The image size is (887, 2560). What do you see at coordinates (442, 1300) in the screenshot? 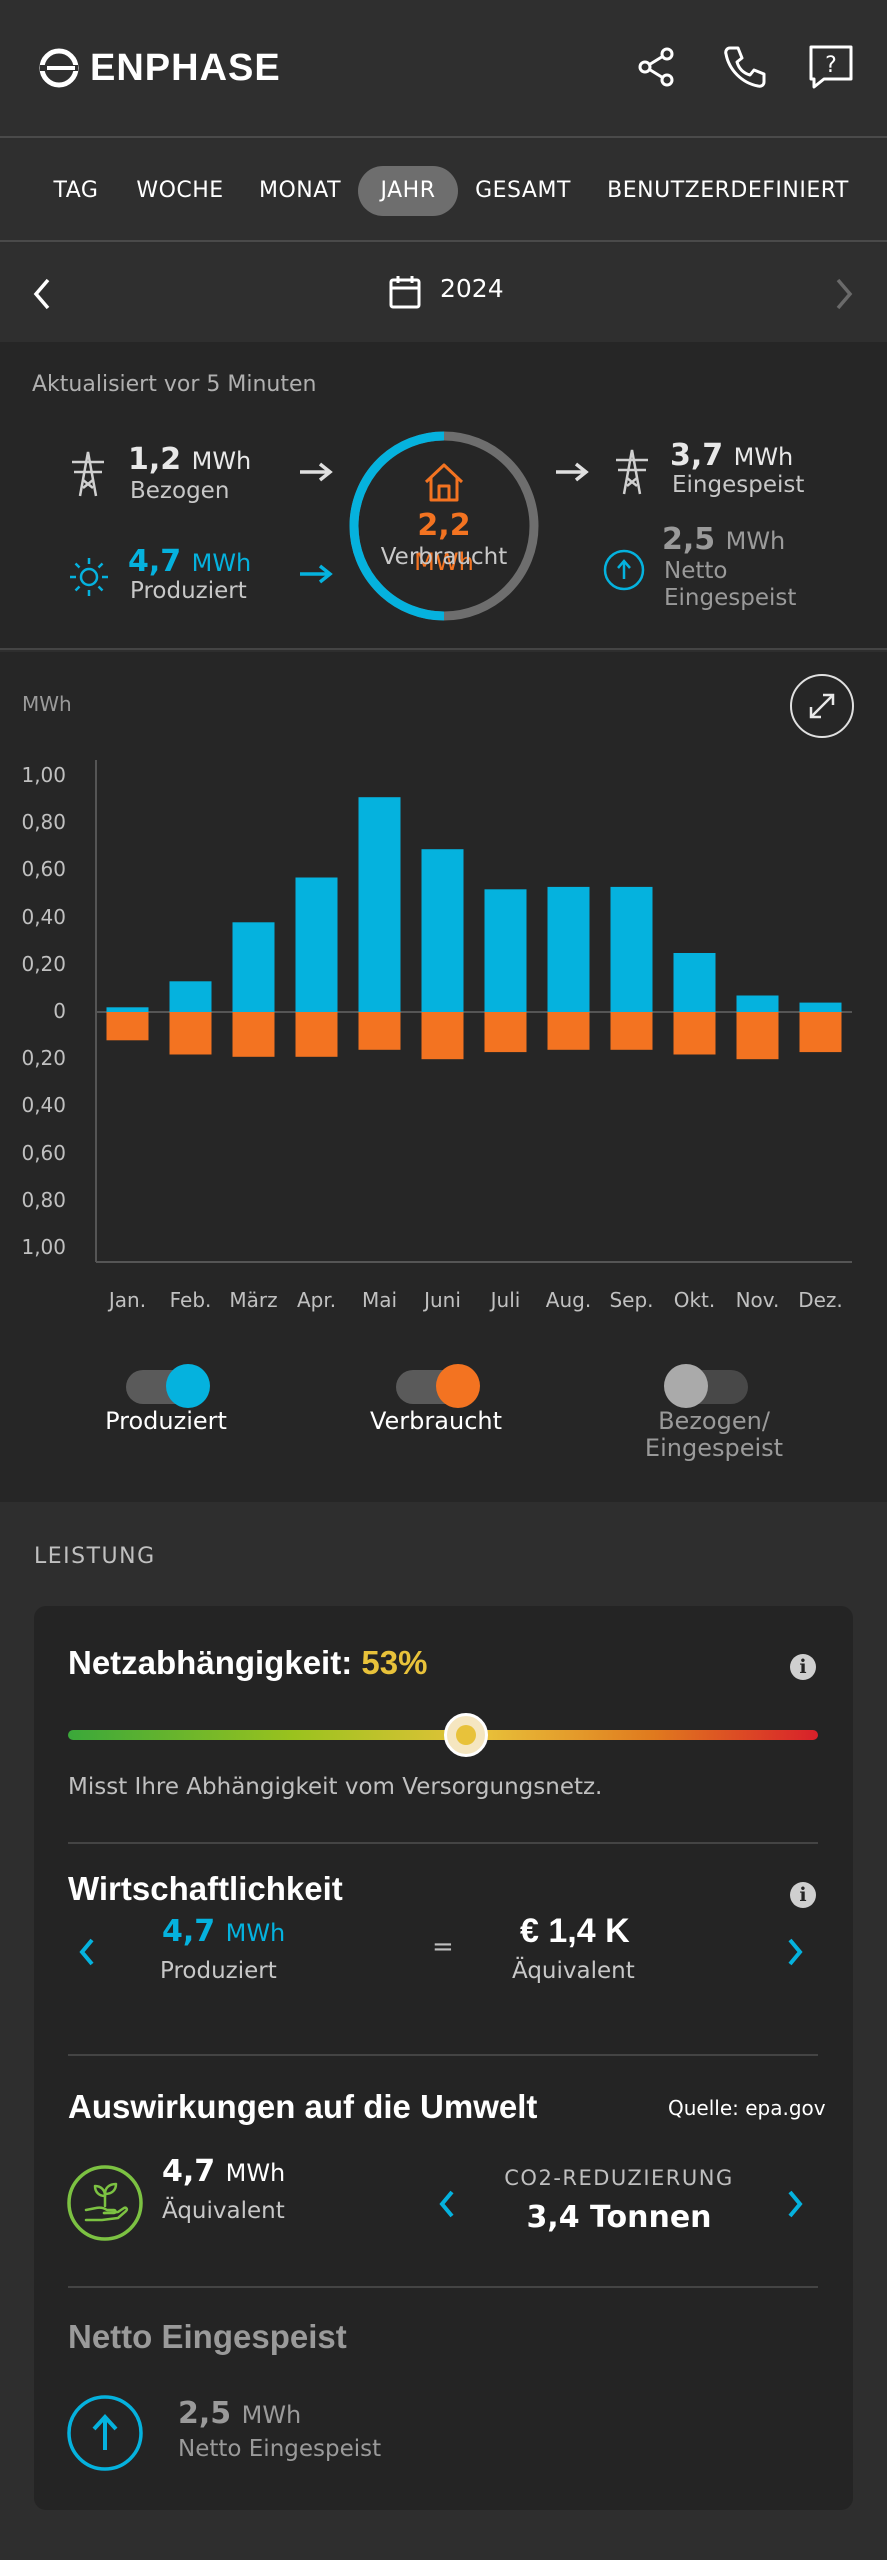
I see `x-tick-label: Juni` at bounding box center [442, 1300].